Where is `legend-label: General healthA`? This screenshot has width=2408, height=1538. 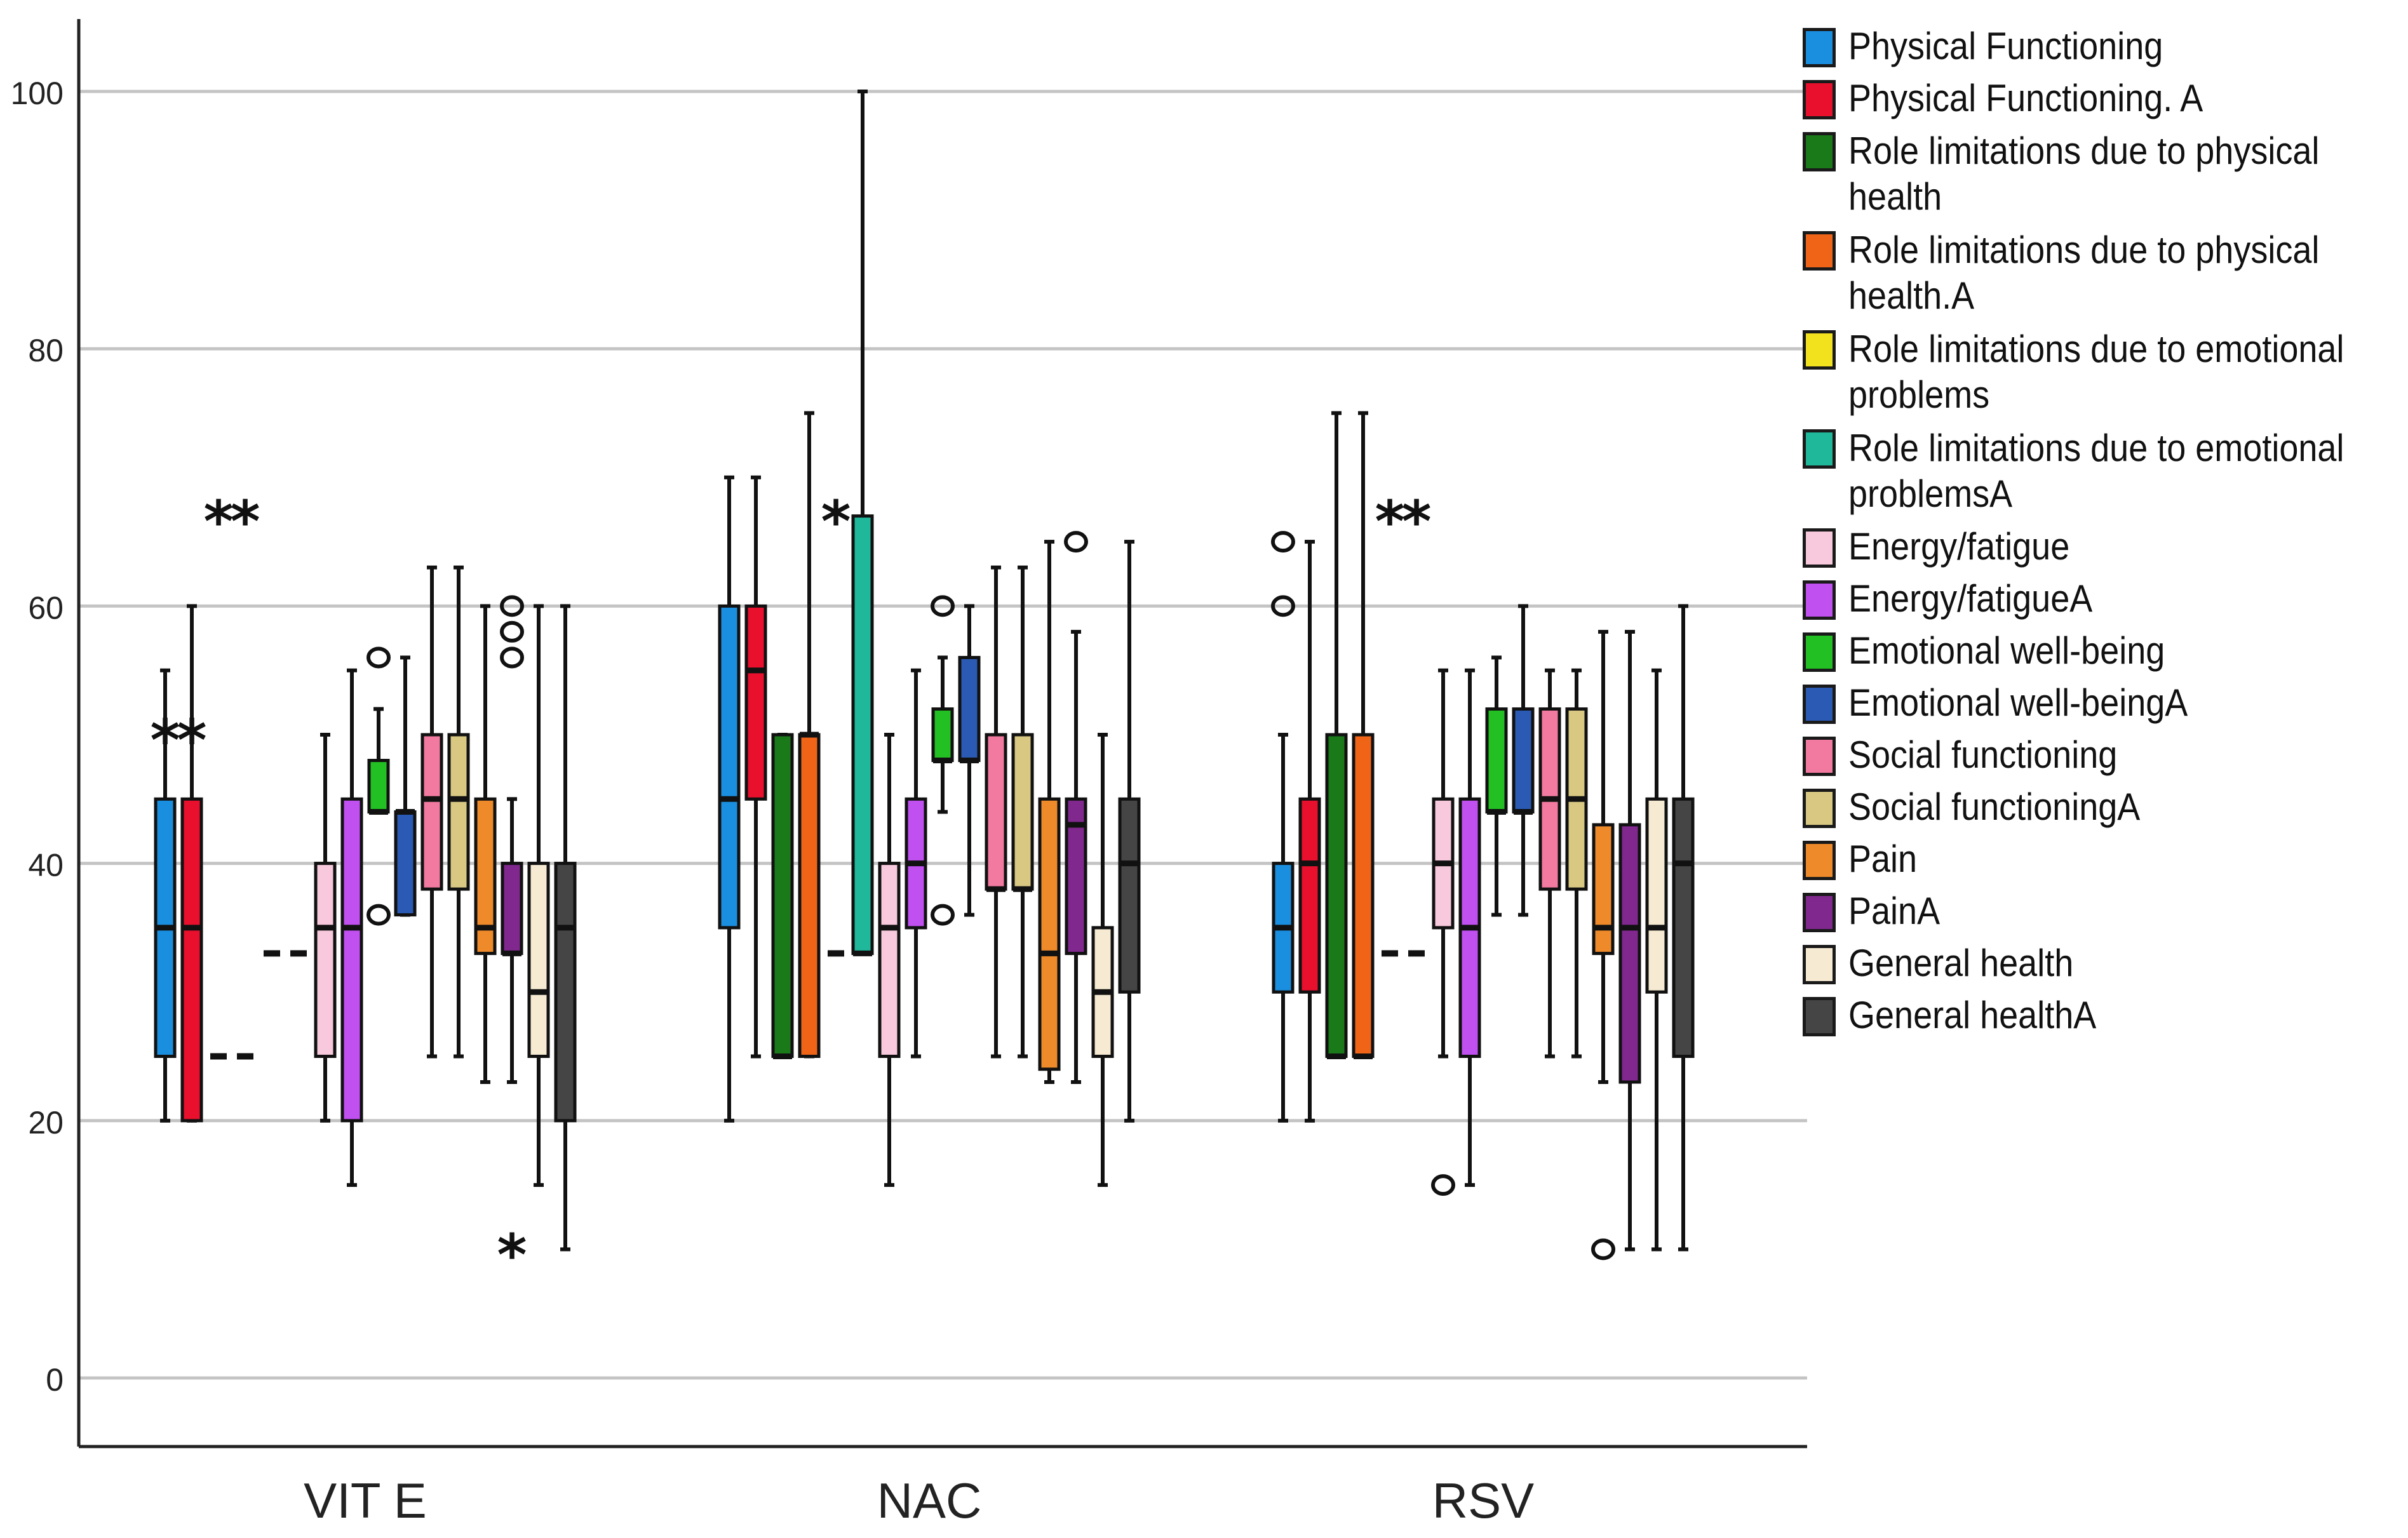
legend-label: General healthA is located at coordinates (1972, 1015).